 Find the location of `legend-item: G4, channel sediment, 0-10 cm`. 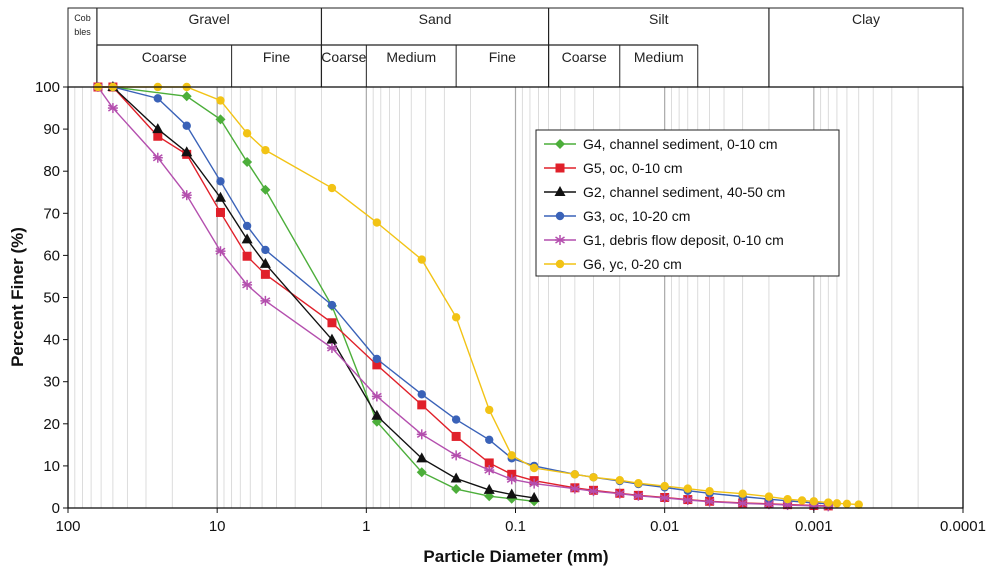

legend-item: G4, channel sediment, 0-10 cm is located at coordinates (661, 144).